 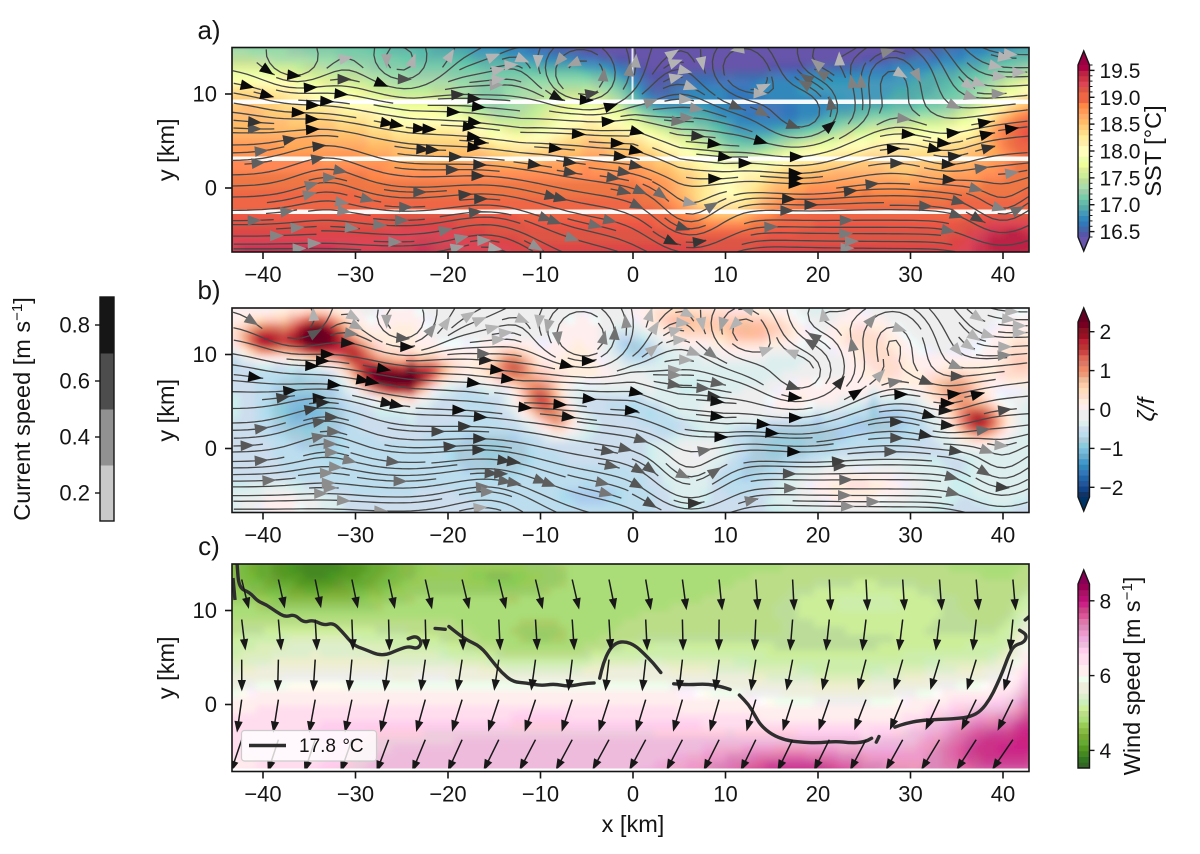 What do you see at coordinates (1106, 676) in the screenshot?
I see `svg-text: 6` at bounding box center [1106, 676].